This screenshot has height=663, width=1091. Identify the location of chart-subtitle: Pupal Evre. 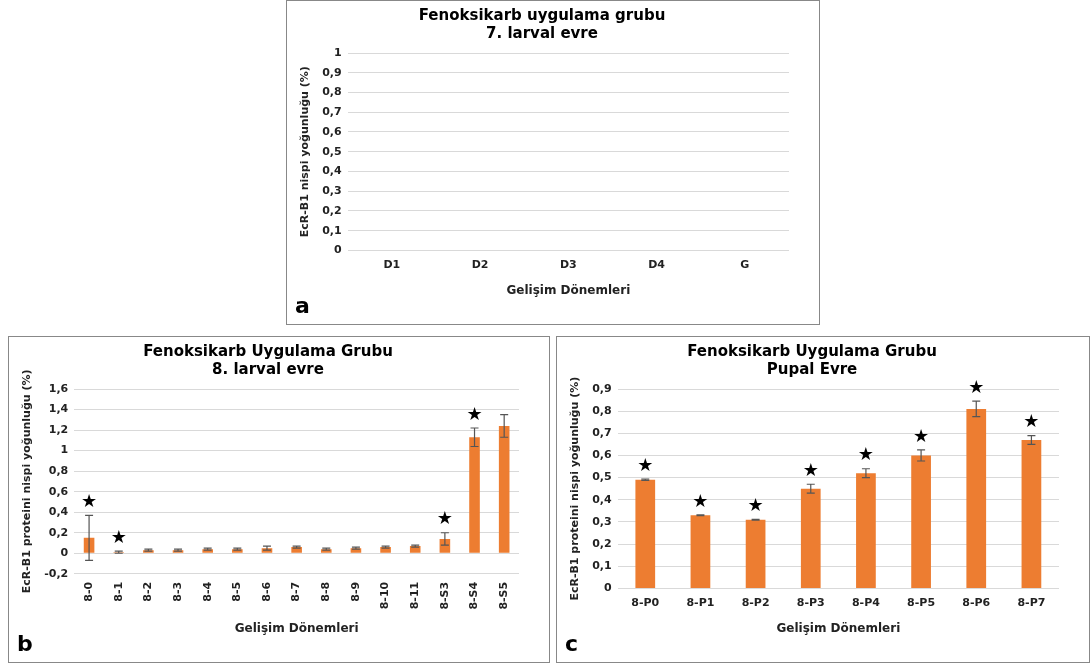
(812, 368).